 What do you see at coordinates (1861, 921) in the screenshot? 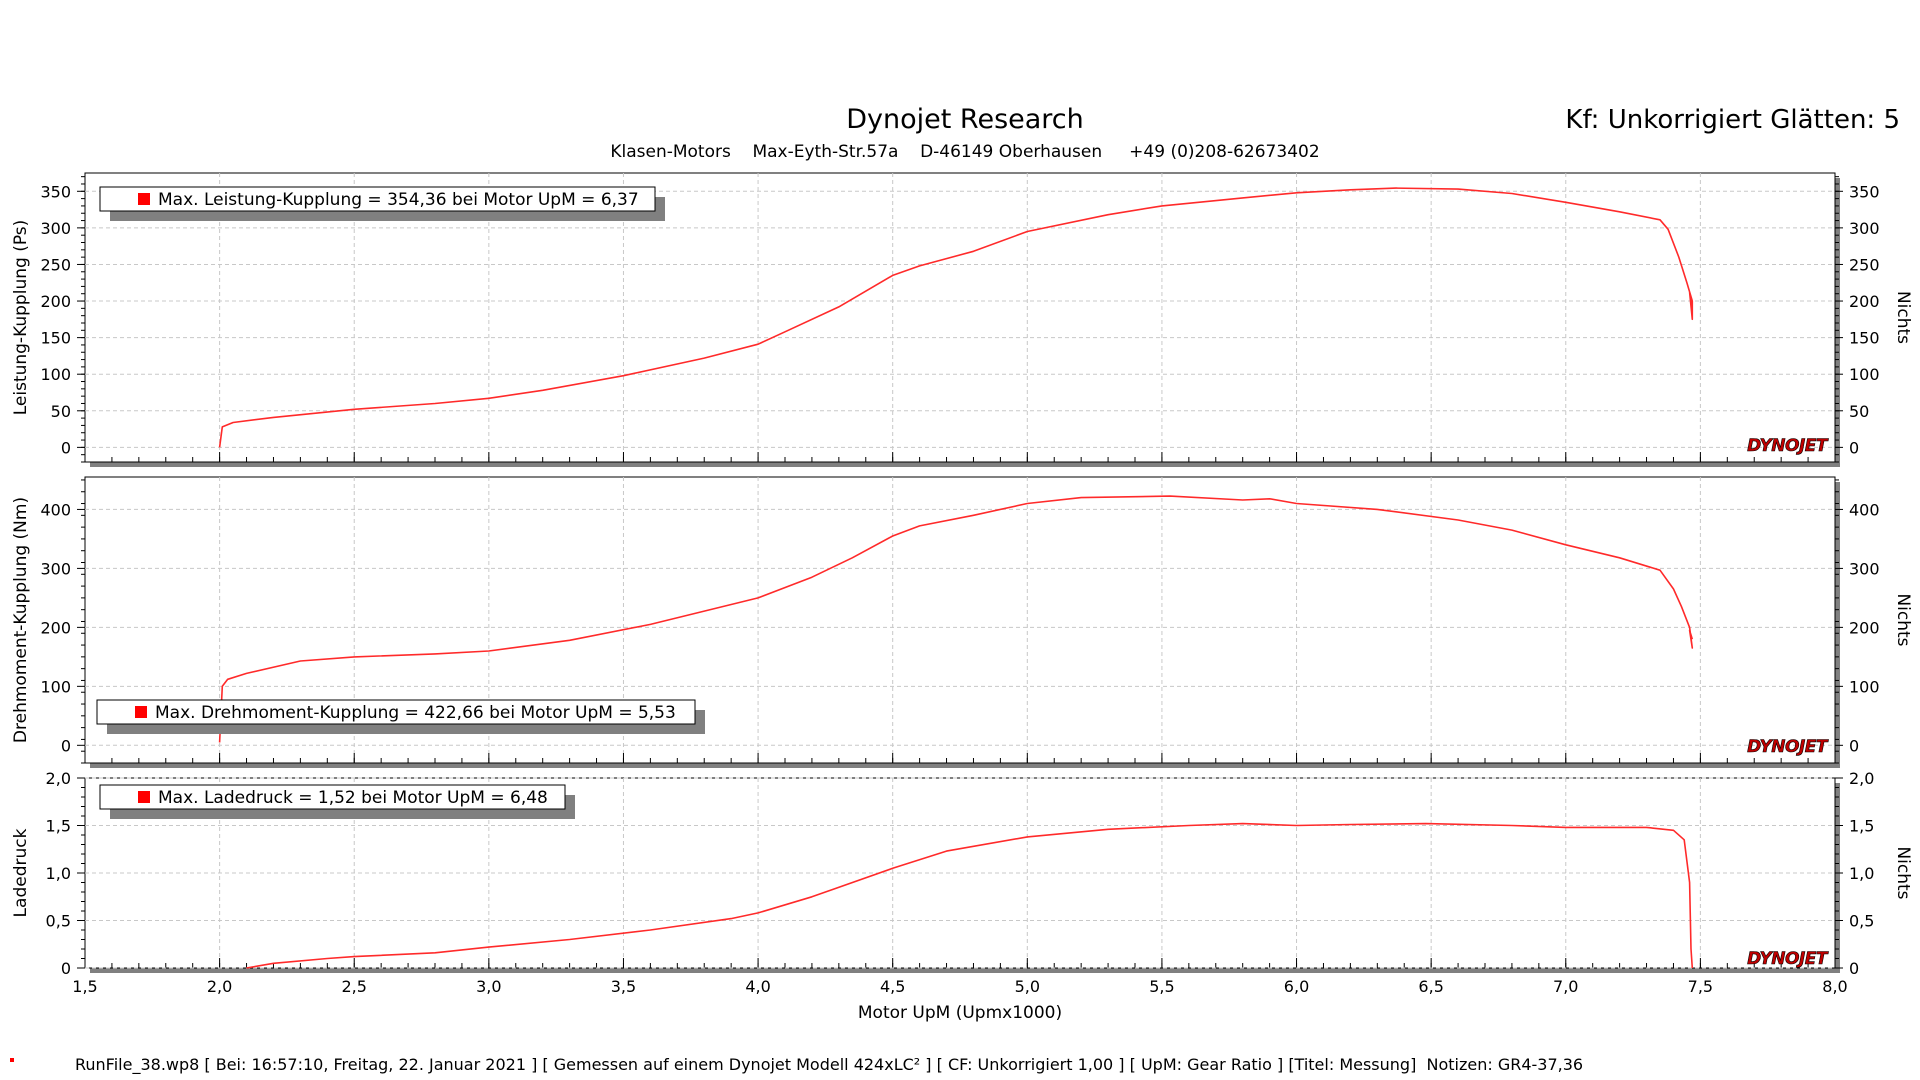
I see `y-tick-label-right: 0,5` at bounding box center [1861, 921].